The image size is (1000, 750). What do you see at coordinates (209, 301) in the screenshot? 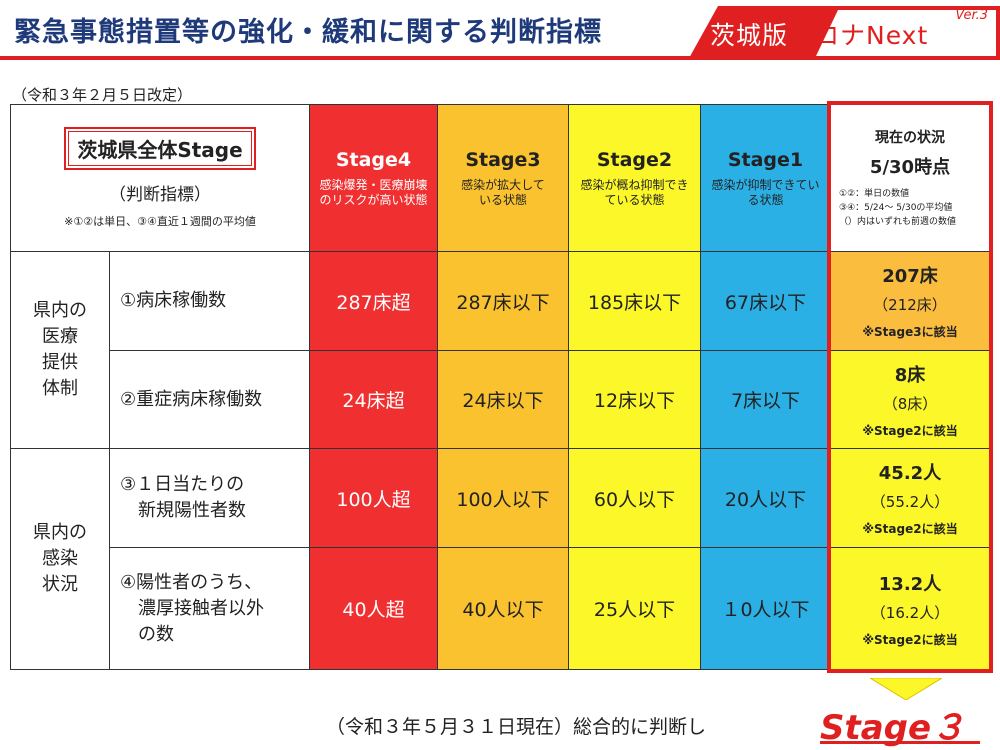
I see `row-label-beds: ①病床稼働数` at bounding box center [209, 301].